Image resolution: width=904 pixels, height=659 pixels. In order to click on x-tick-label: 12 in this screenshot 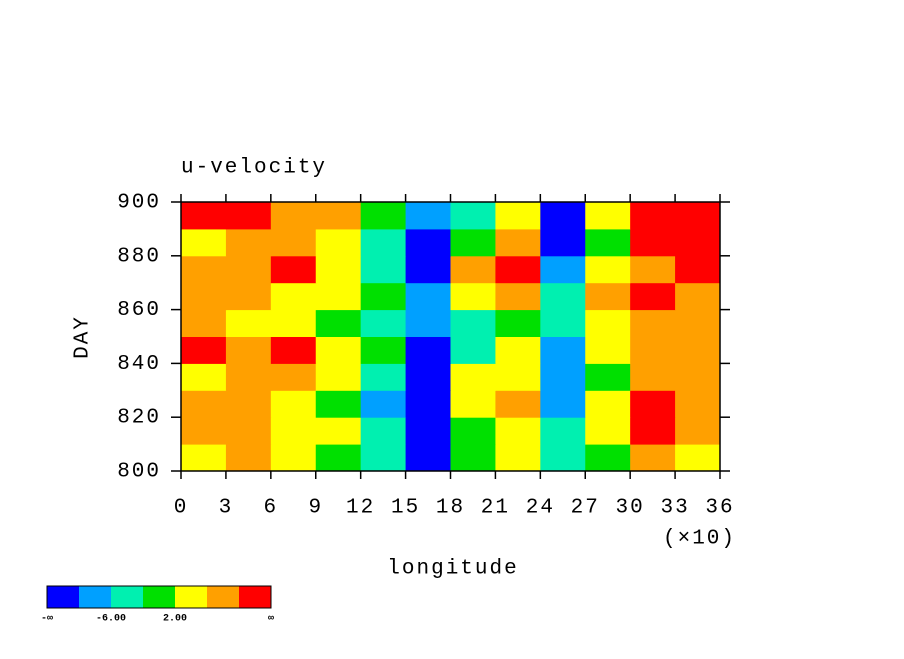, I will do `click(360, 508)`.